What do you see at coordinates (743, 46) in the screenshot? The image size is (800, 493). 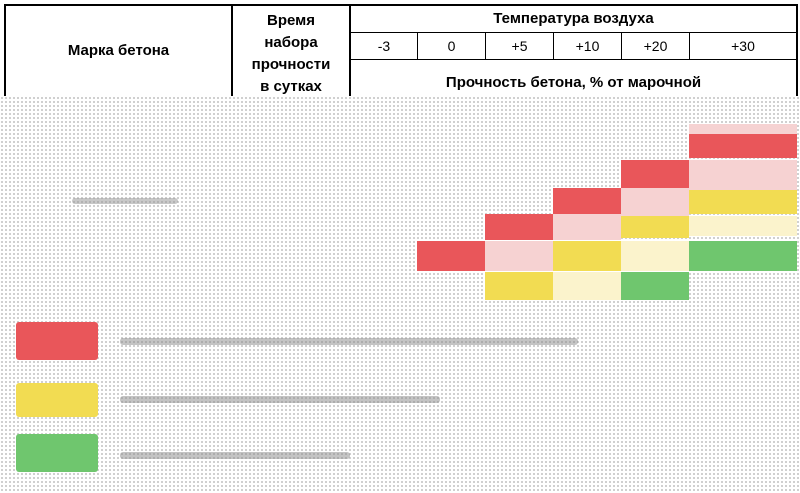 I see `temp-col-header: +30` at bounding box center [743, 46].